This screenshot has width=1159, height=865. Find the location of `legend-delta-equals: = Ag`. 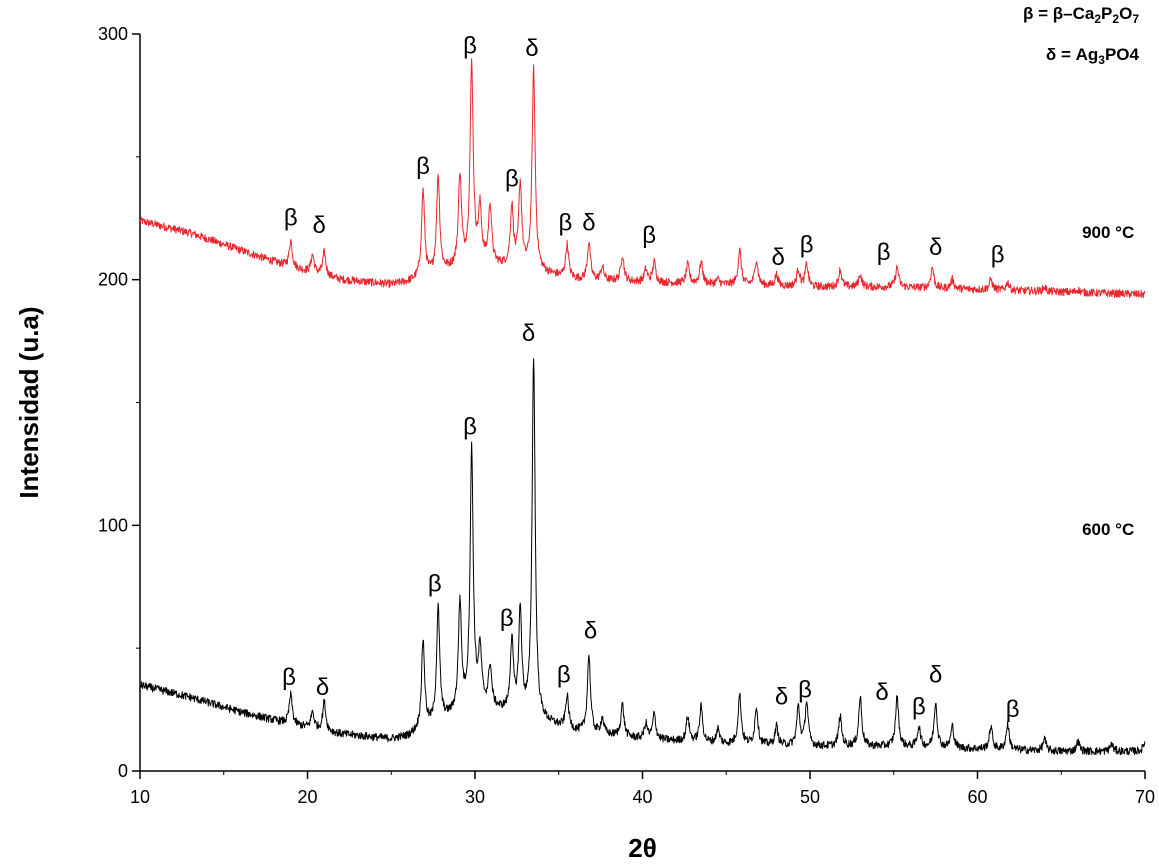

legend-delta-equals: = Ag is located at coordinates (1079, 54).